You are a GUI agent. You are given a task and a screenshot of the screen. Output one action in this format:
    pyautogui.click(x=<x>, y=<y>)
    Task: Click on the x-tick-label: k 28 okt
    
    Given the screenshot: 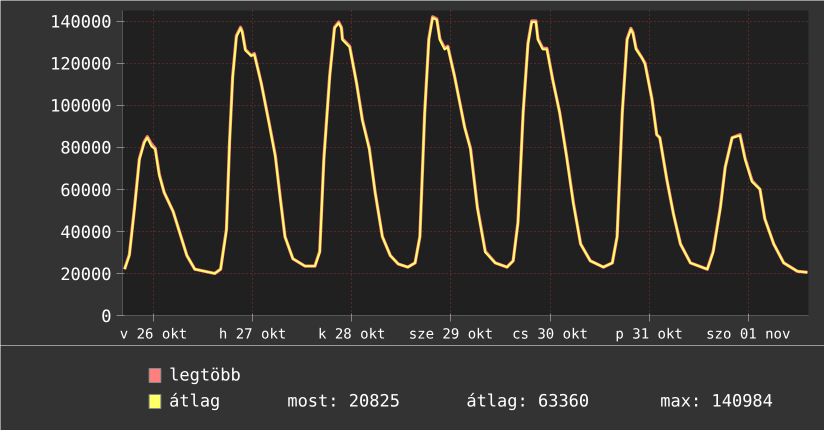 What is the action you would take?
    pyautogui.click(x=352, y=334)
    